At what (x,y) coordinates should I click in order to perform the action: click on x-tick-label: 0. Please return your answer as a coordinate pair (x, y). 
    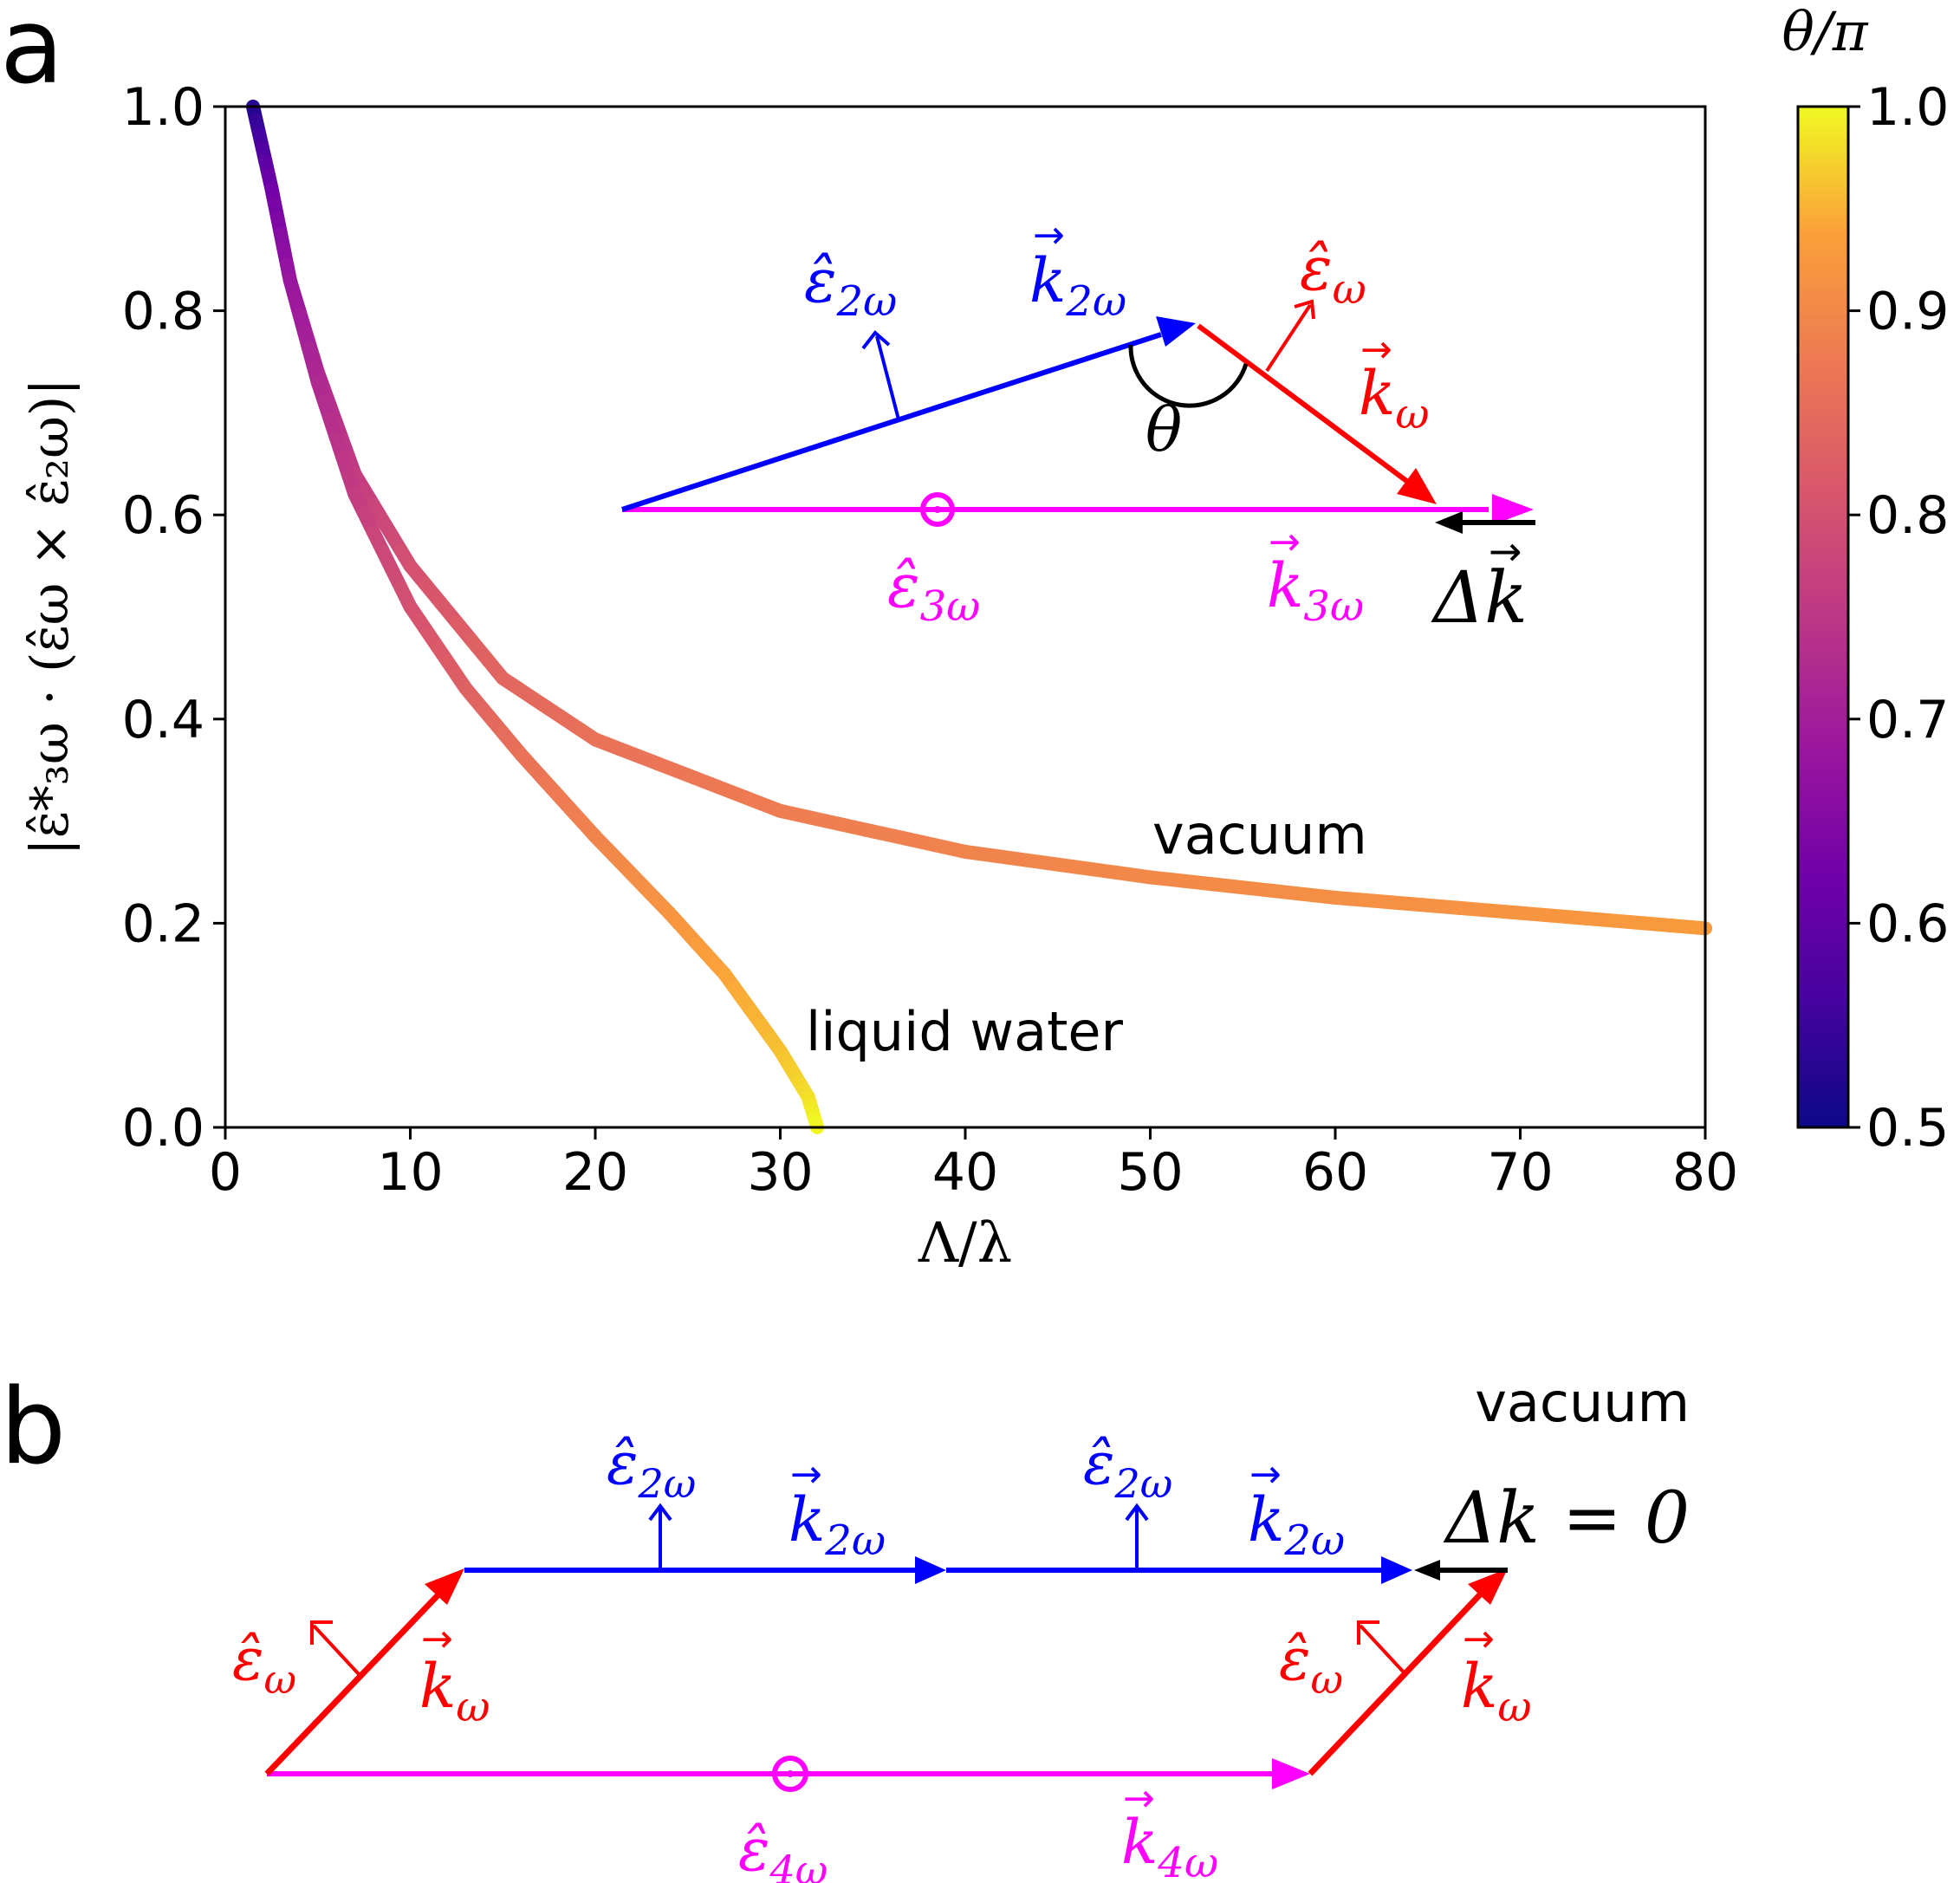
    Looking at the image, I should click on (226, 1172).